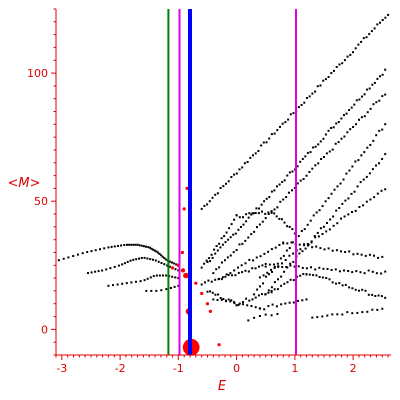 The image size is (400, 400). What do you see at coordinates (207, 304) in the screenshot?
I see `highlight-point` at bounding box center [207, 304].